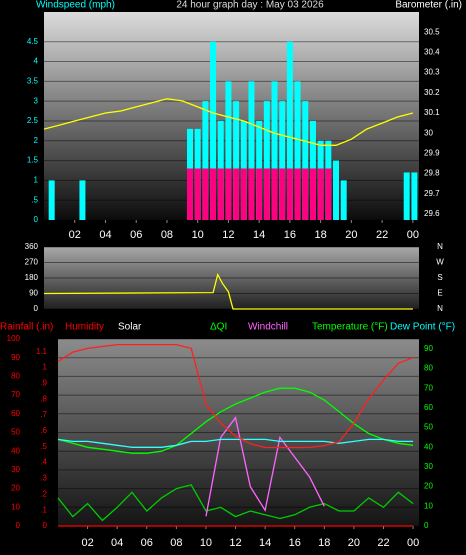 The height and width of the screenshot is (555, 466). Describe the element at coordinates (43, 430) in the screenshot. I see `y3-tick-label: .6` at that location.